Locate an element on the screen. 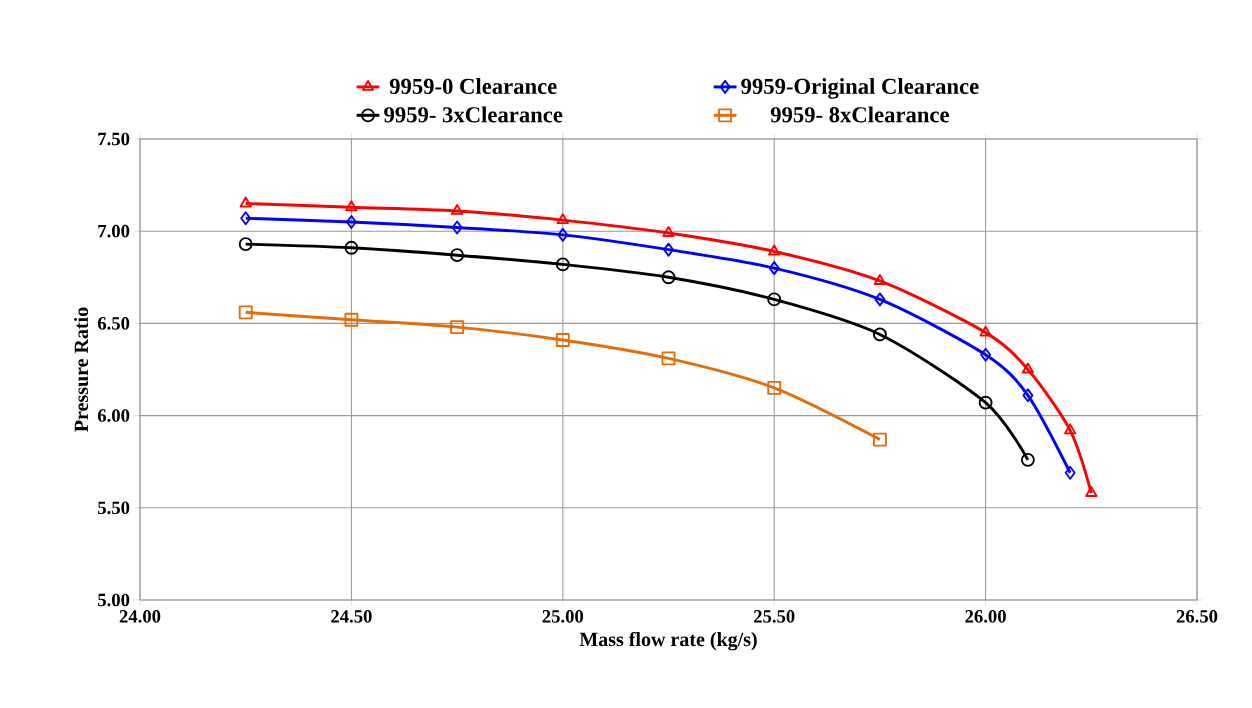 The image size is (1252, 708). x-tick-label: 25.00 is located at coordinates (563, 616).